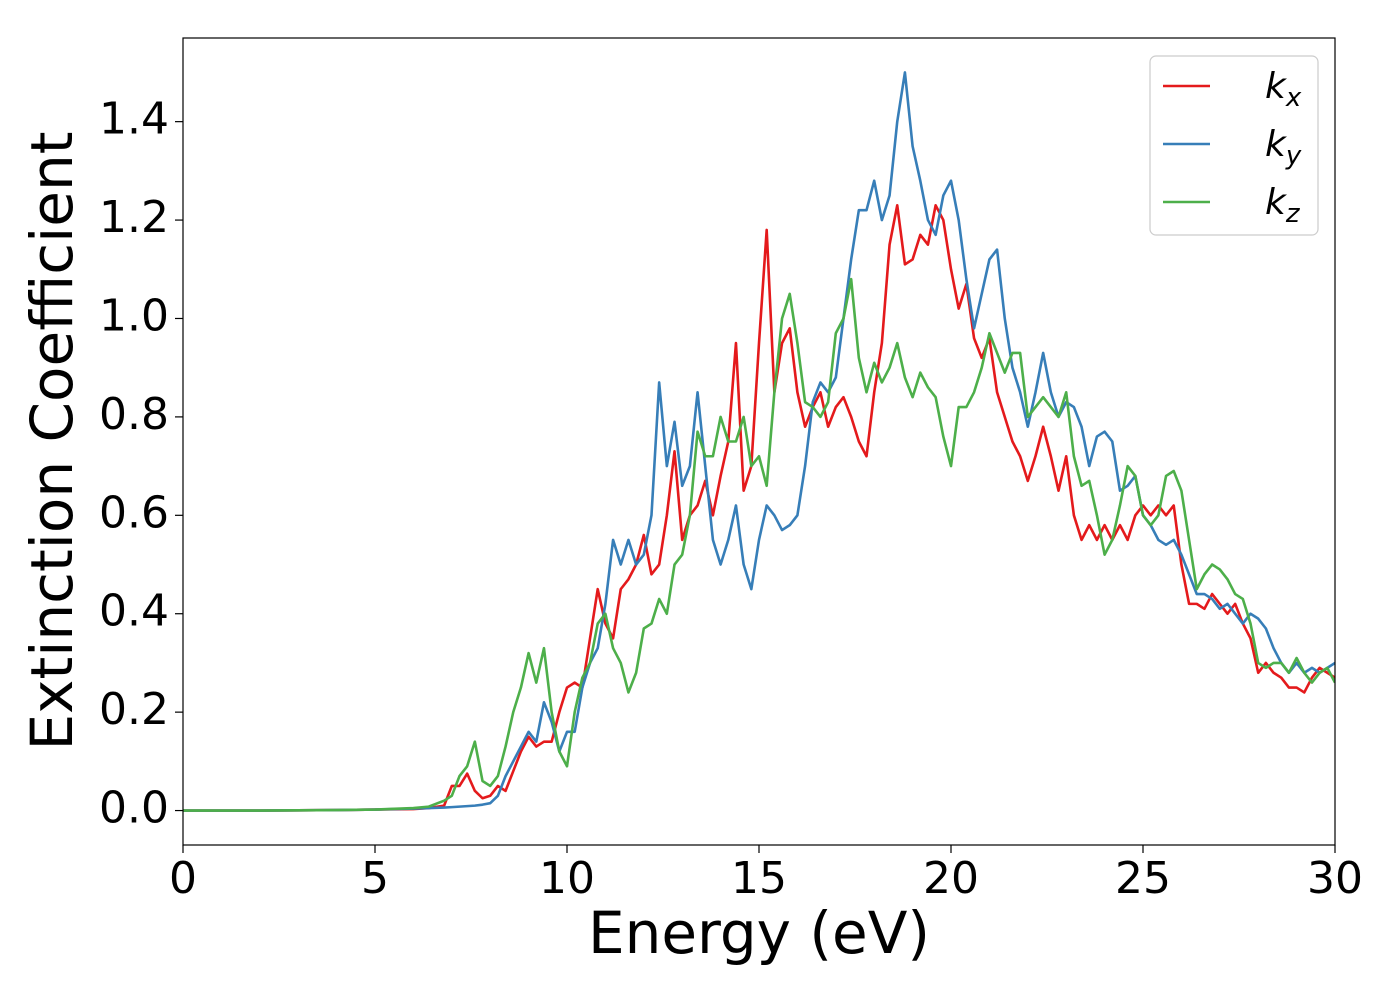 This screenshot has height=1000, width=1400. Describe the element at coordinates (759, 933) in the screenshot. I see `x-axis-label: Energy (eV)` at that location.